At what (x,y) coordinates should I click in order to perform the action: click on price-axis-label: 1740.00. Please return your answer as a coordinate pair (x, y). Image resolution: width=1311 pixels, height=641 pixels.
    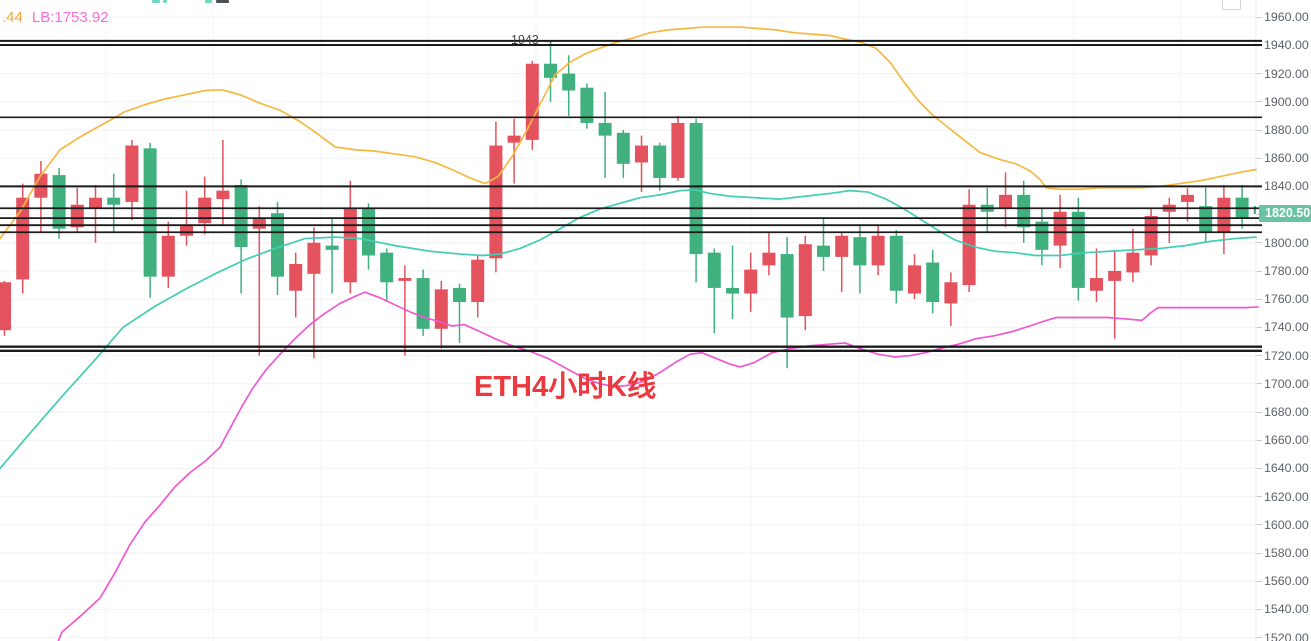
    Looking at the image, I should click on (1286, 327).